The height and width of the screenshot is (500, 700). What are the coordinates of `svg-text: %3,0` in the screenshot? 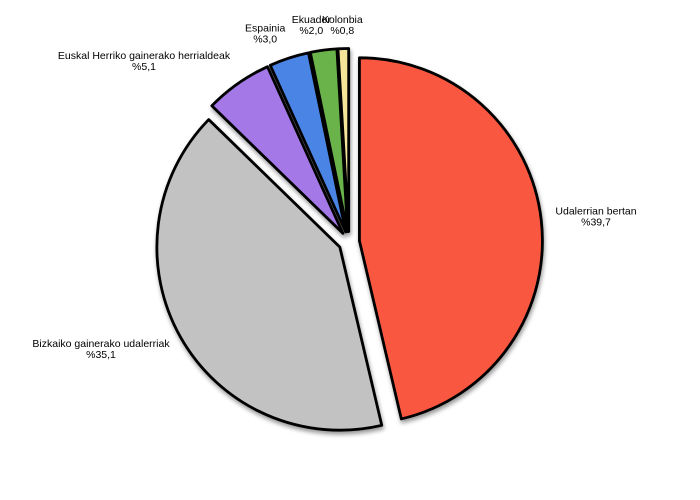 It's located at (265, 40).